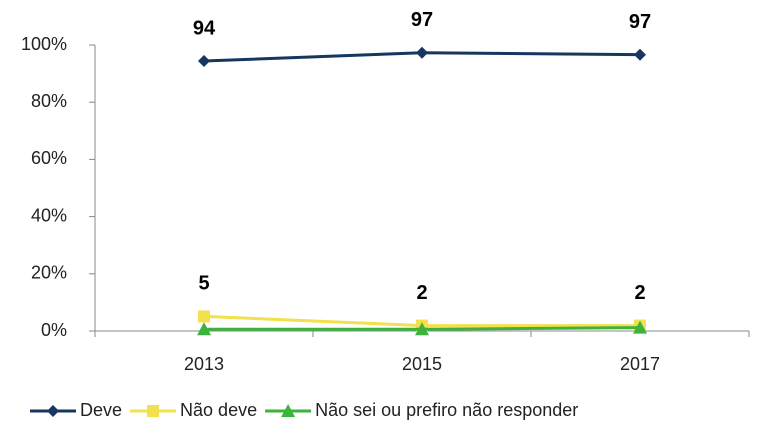 The height and width of the screenshot is (423, 775). Describe the element at coordinates (44, 44) in the screenshot. I see `y-tick-label: 100%` at that location.